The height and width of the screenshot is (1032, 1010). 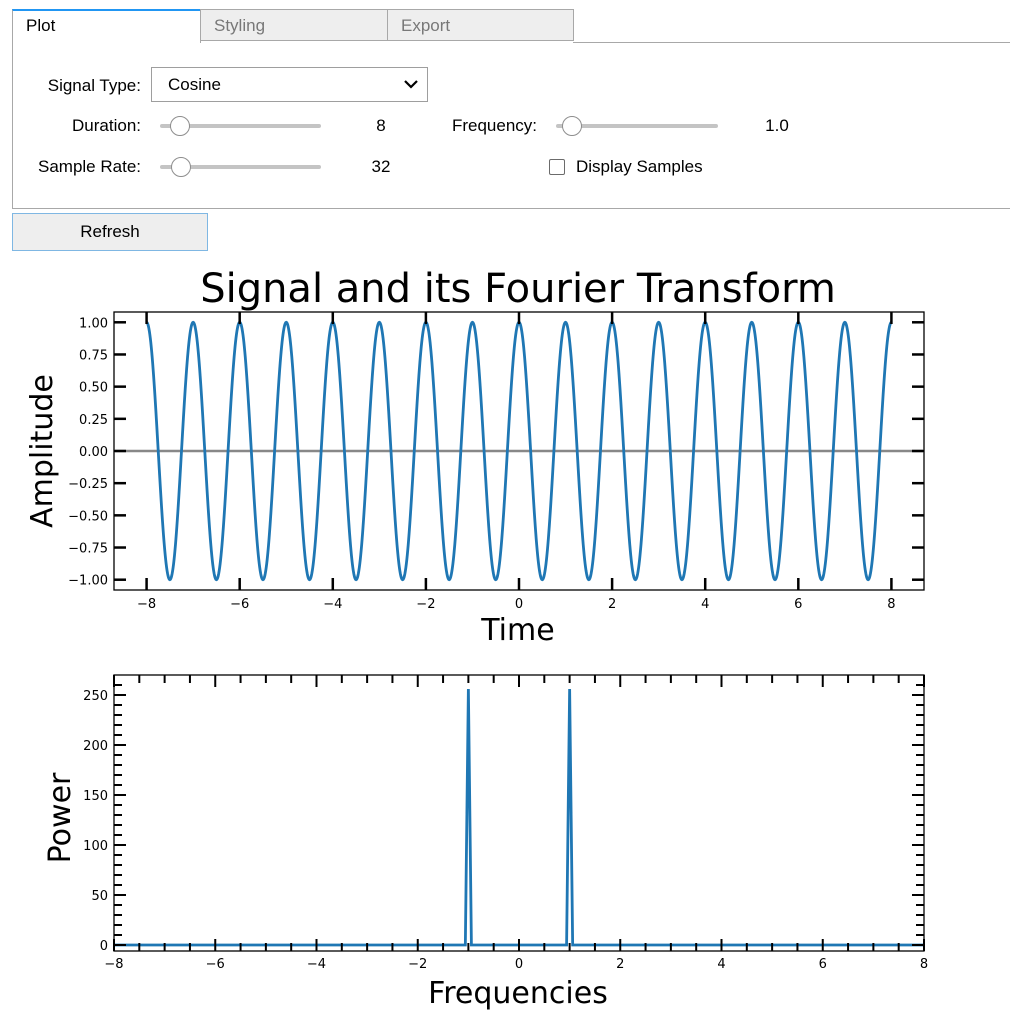 I want to click on frequency-label: Frequency:, so click(x=494, y=125).